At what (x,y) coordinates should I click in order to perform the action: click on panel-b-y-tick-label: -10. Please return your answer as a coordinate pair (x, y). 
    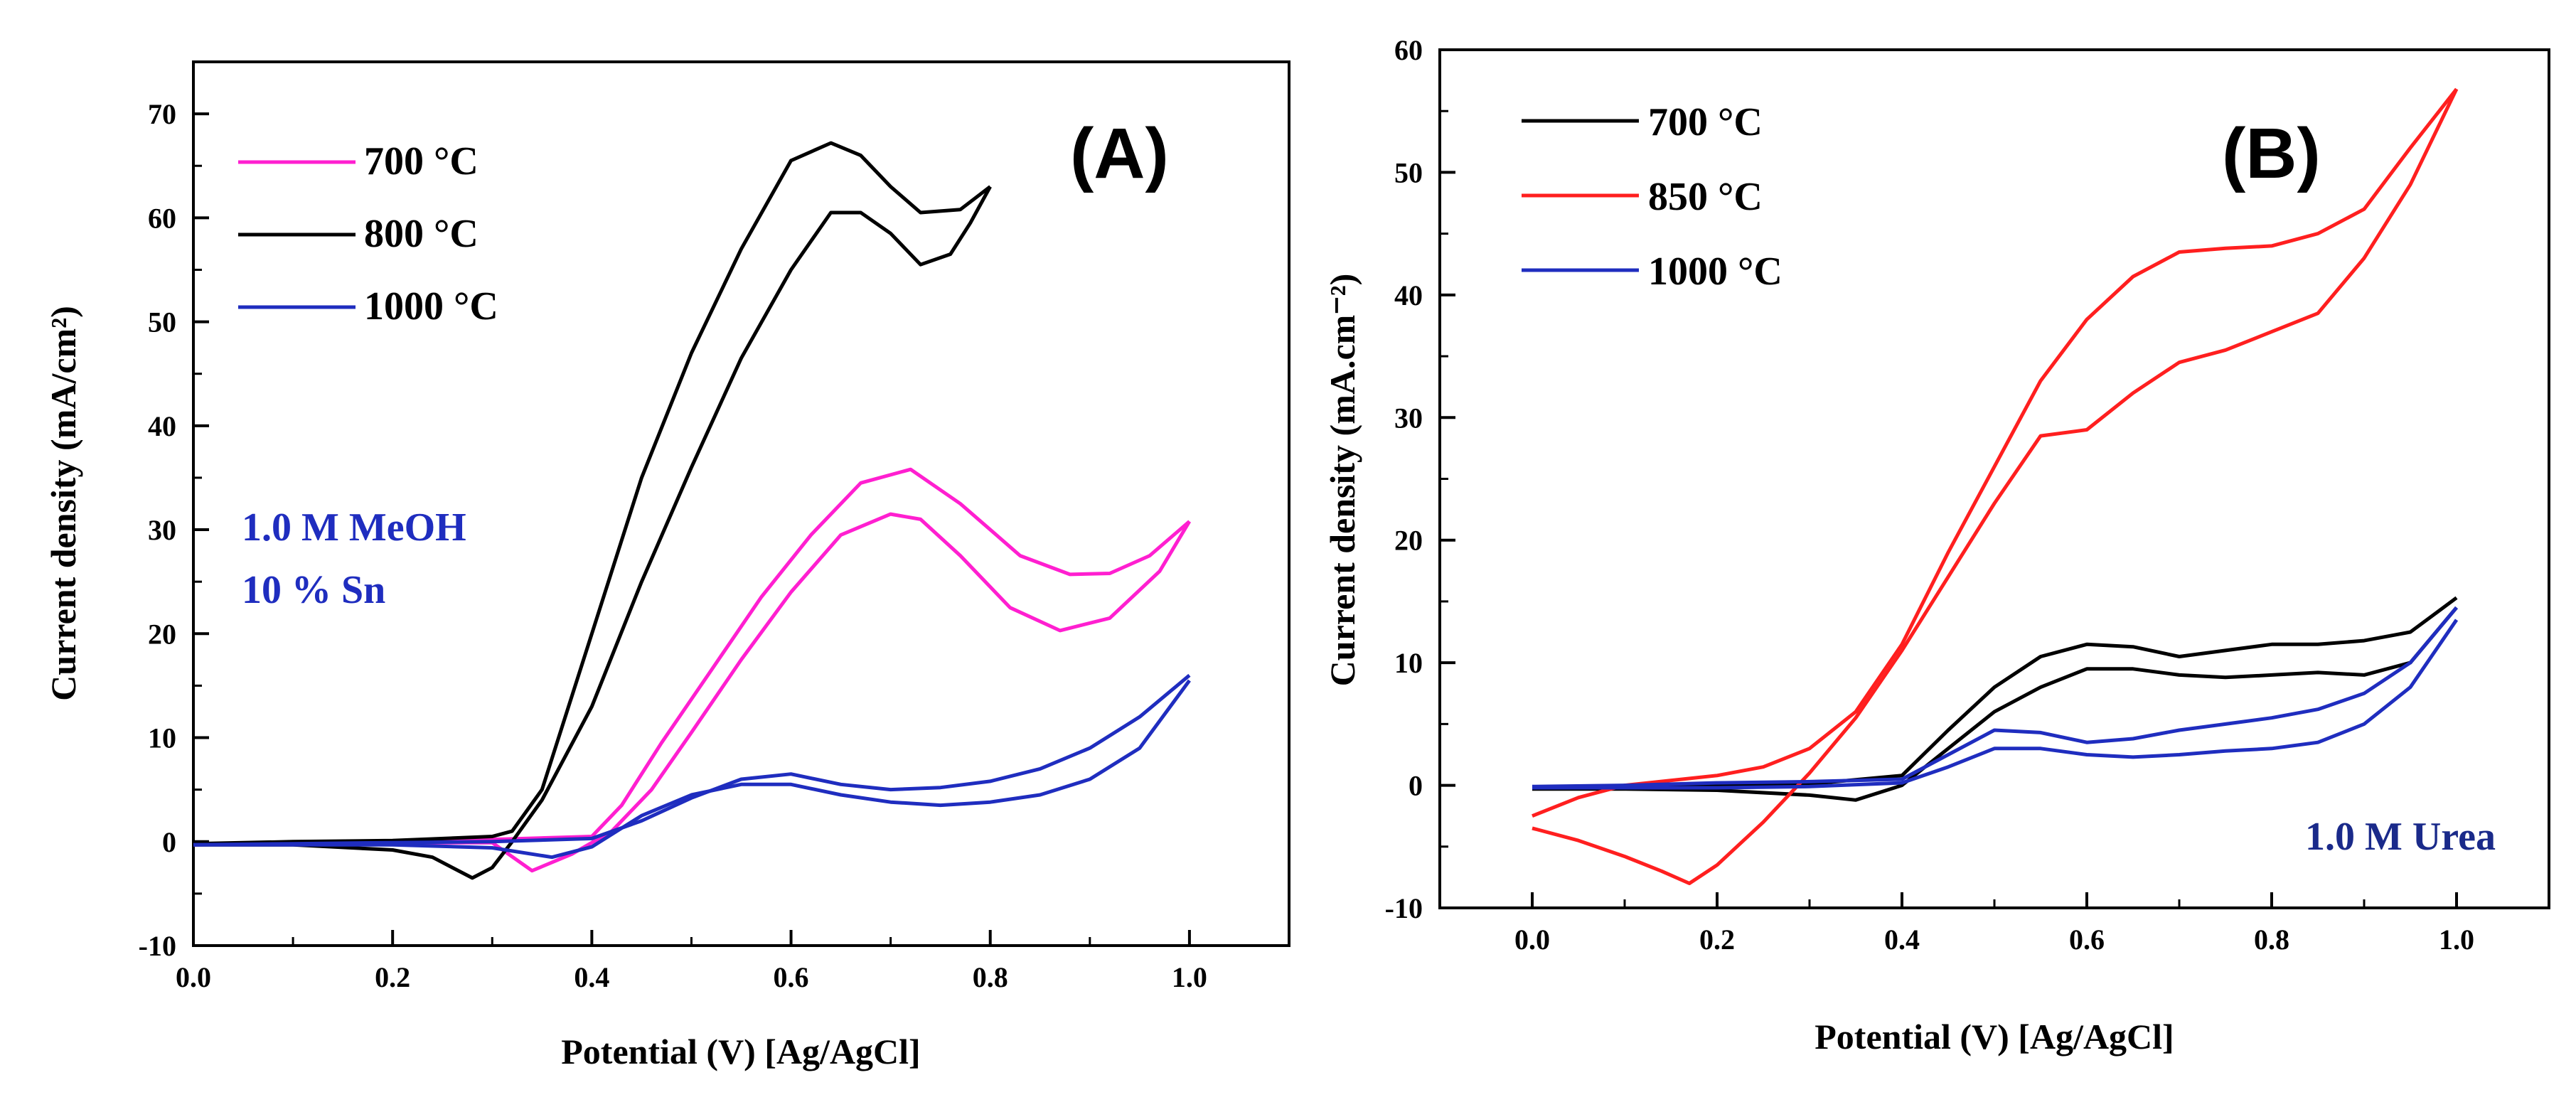
    Looking at the image, I should click on (1404, 908).